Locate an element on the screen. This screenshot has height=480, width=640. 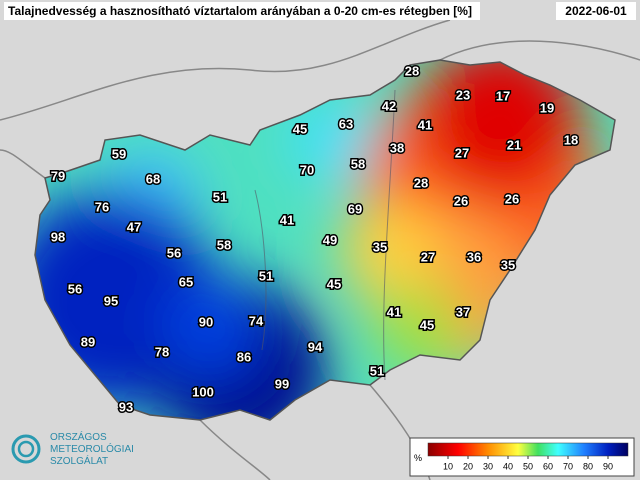
legend-tick-label: 60 is located at coordinates (548, 466).